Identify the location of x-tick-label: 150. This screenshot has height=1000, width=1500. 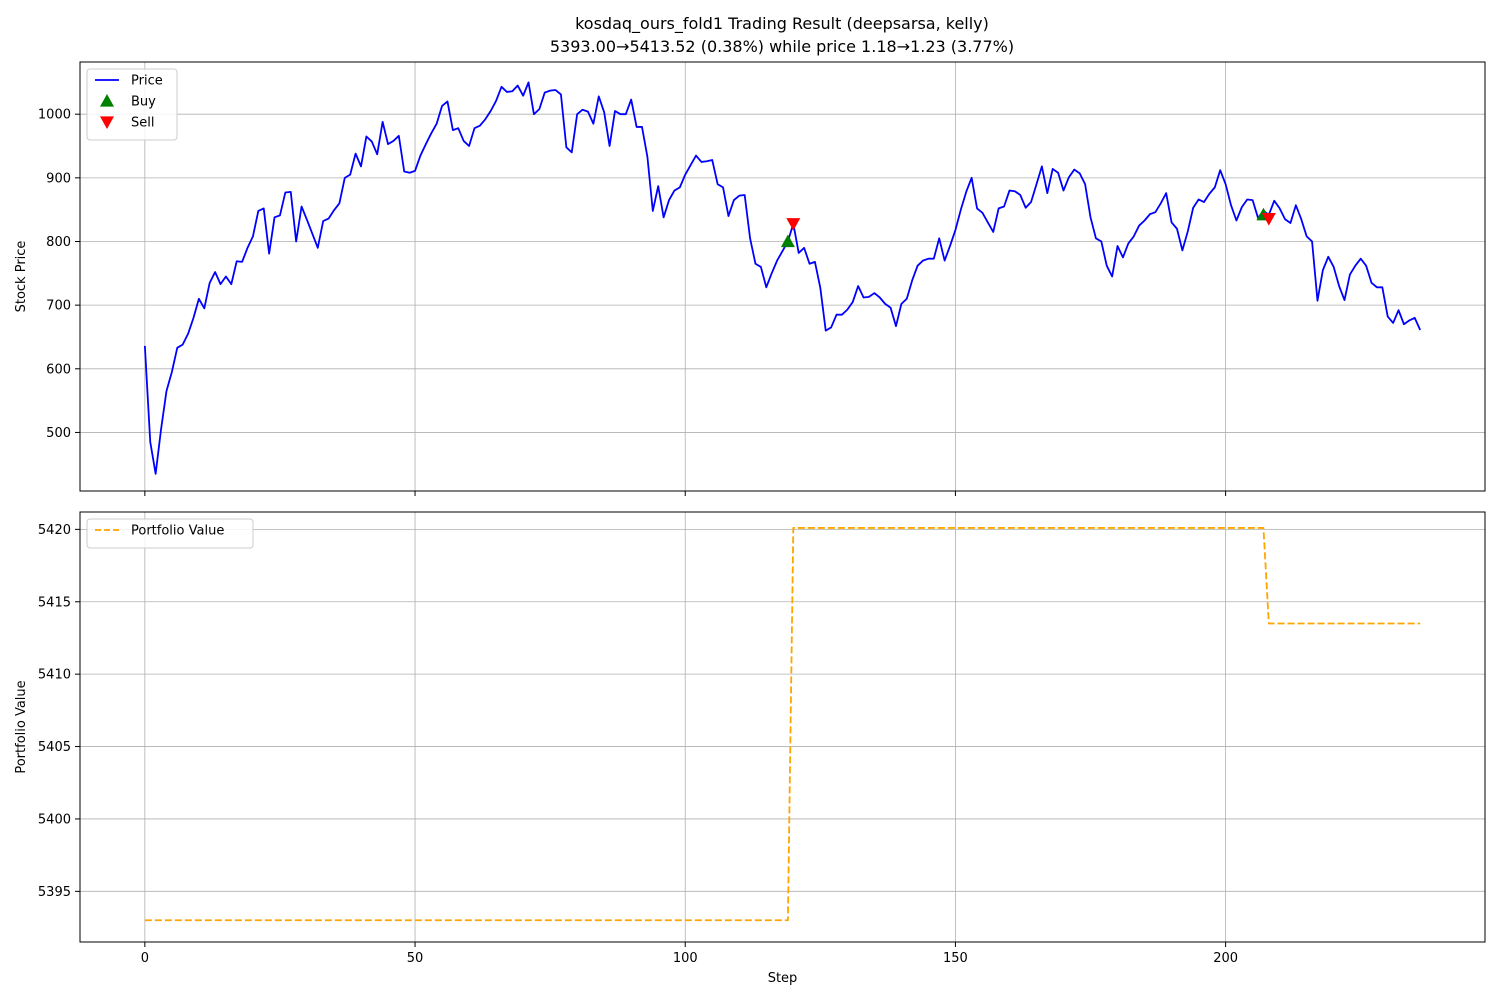
(955, 958).